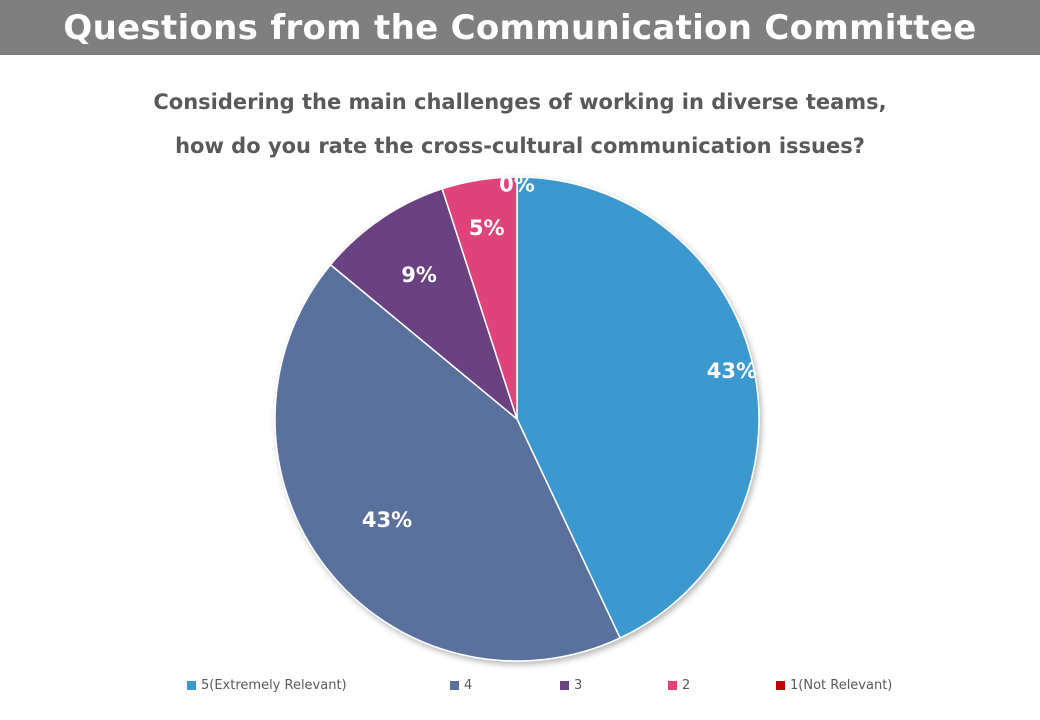 This screenshot has width=1040, height=720. What do you see at coordinates (578, 685) in the screenshot?
I see `legend-label-3: 3` at bounding box center [578, 685].